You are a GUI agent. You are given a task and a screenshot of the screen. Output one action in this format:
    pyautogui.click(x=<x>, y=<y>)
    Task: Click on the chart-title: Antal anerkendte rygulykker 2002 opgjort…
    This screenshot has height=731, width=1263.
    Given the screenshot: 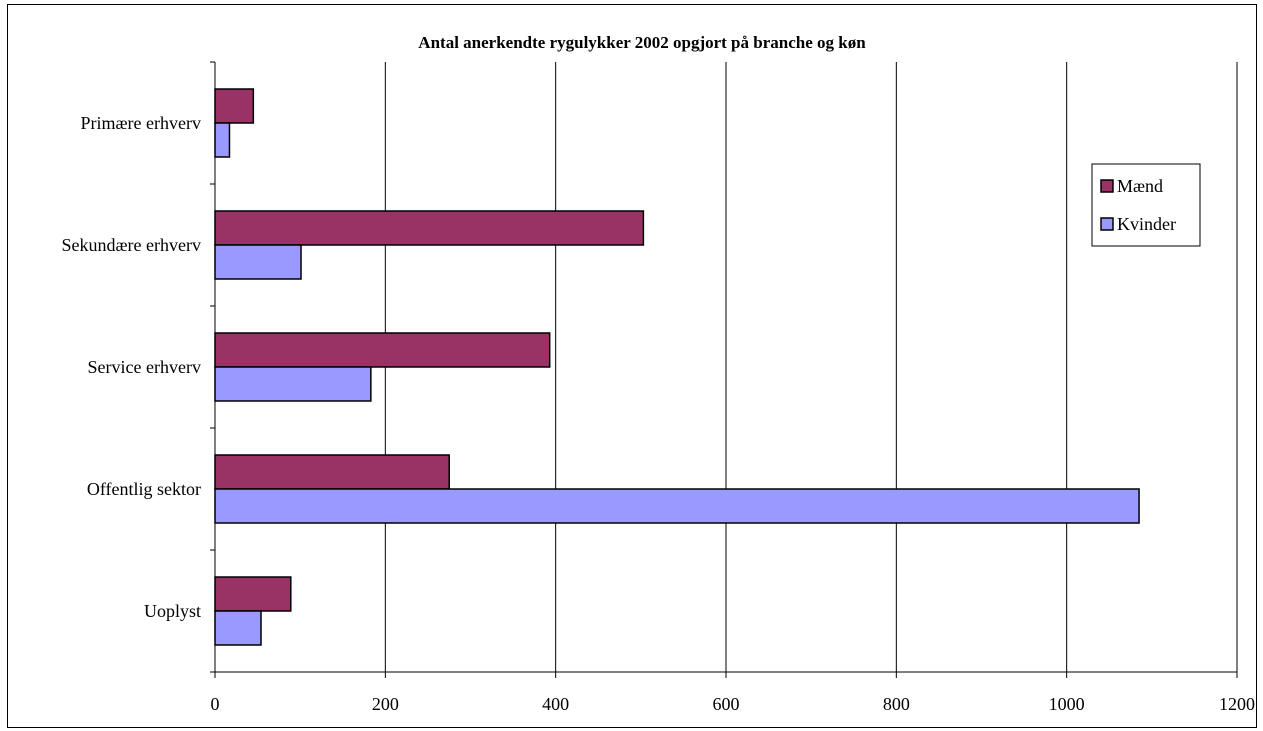 What is the action you would take?
    pyautogui.click(x=642, y=42)
    